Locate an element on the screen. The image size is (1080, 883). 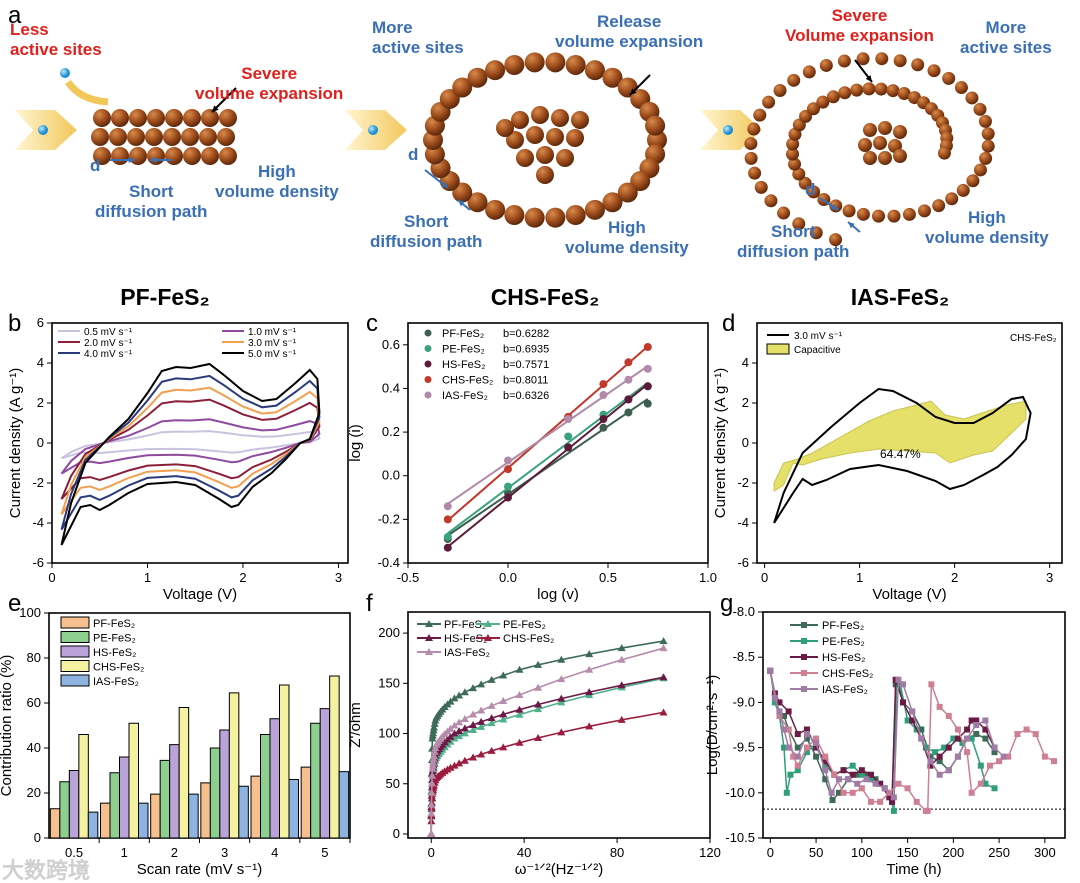
y-axis-label: Current density (A g⁻¹) is located at coordinates (15, 443).